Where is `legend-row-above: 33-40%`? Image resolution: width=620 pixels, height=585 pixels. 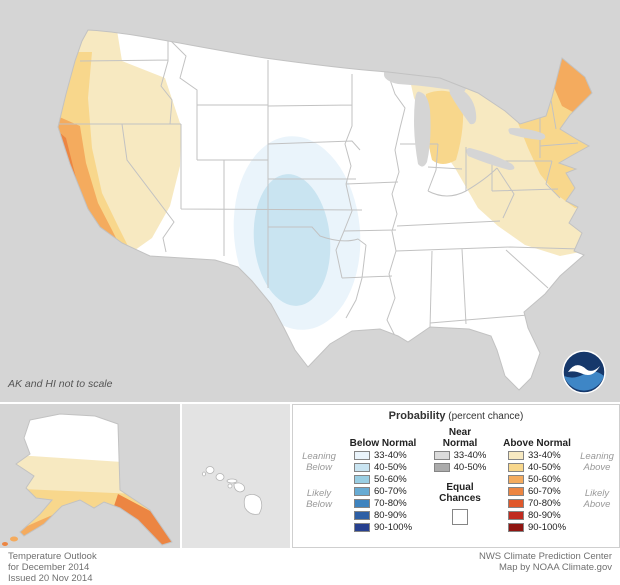
legend-row-above: 33-40% is located at coordinates (536, 455).